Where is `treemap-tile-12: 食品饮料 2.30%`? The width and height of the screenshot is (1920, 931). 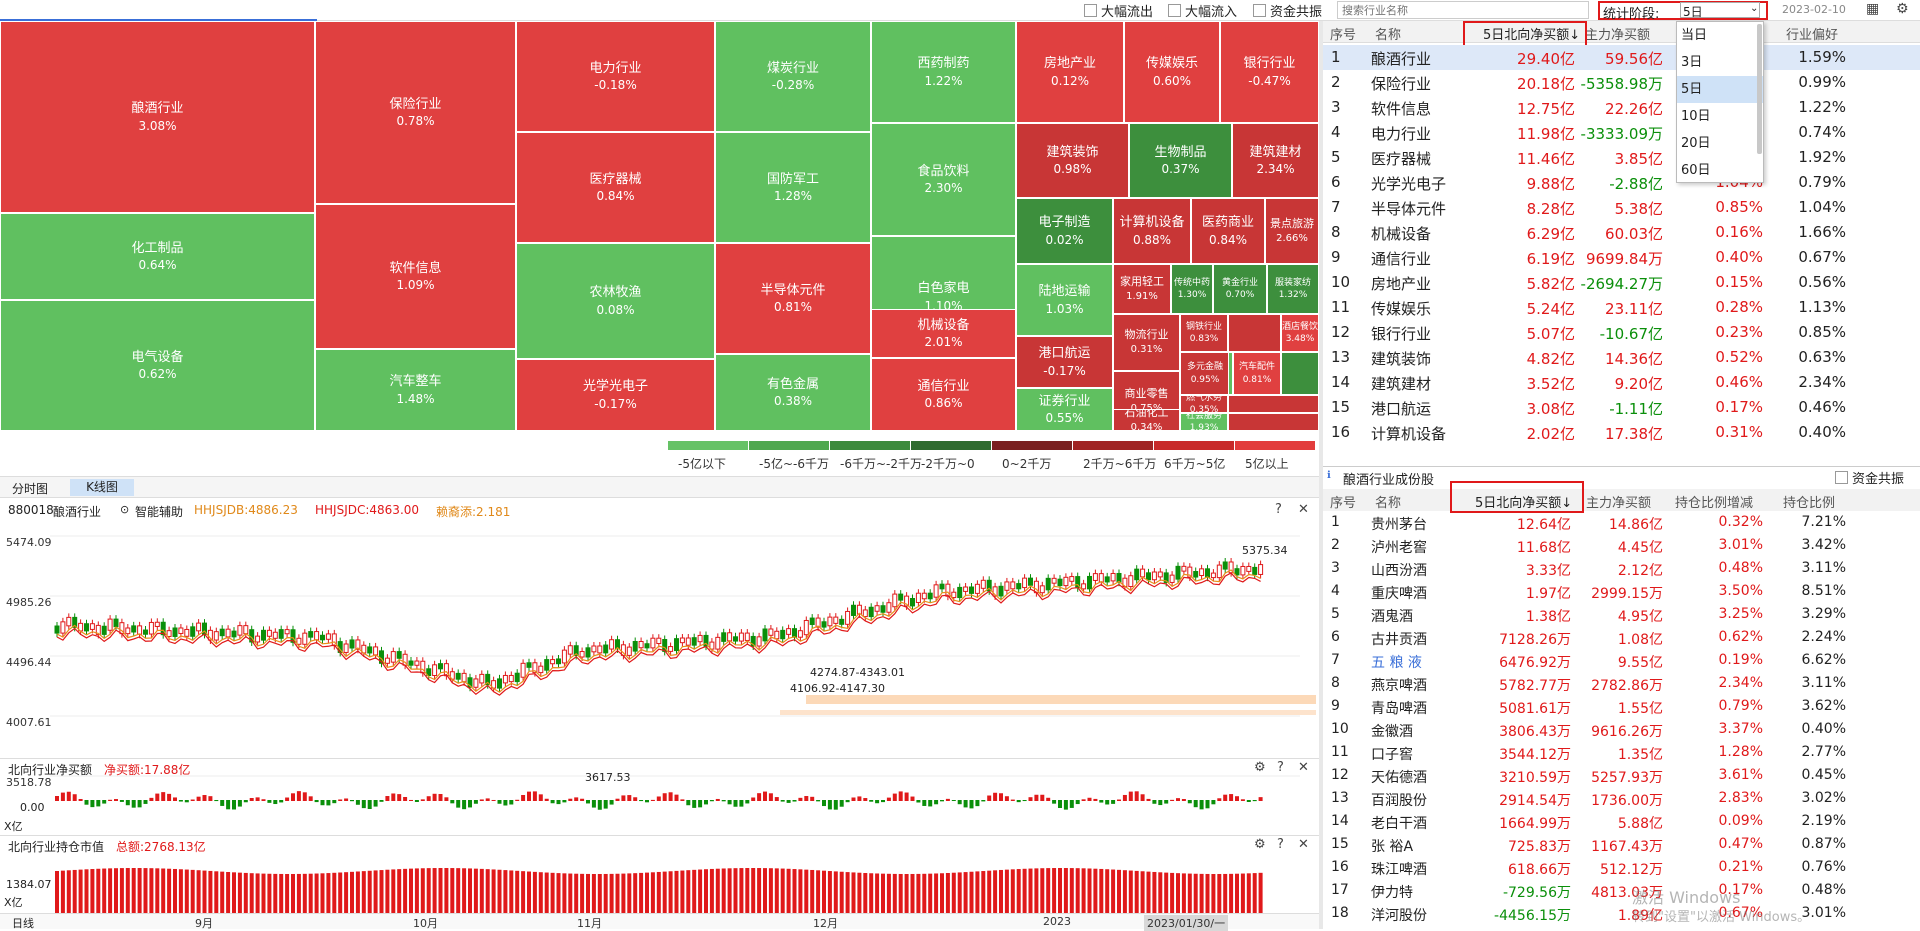
treemap-tile-12: 食品饮料 2.30% is located at coordinates (943, 179).